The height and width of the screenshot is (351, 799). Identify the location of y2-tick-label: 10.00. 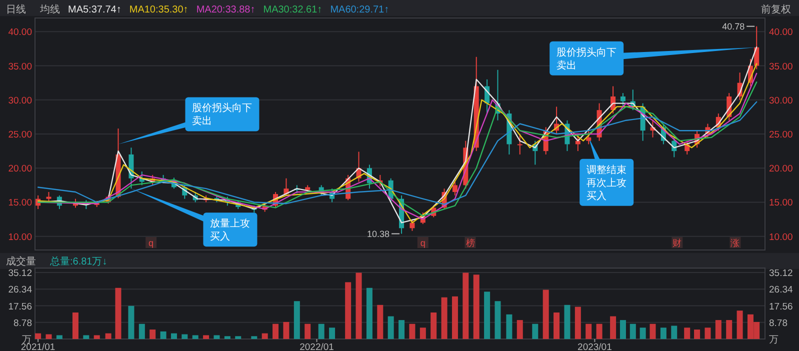
(781, 237).